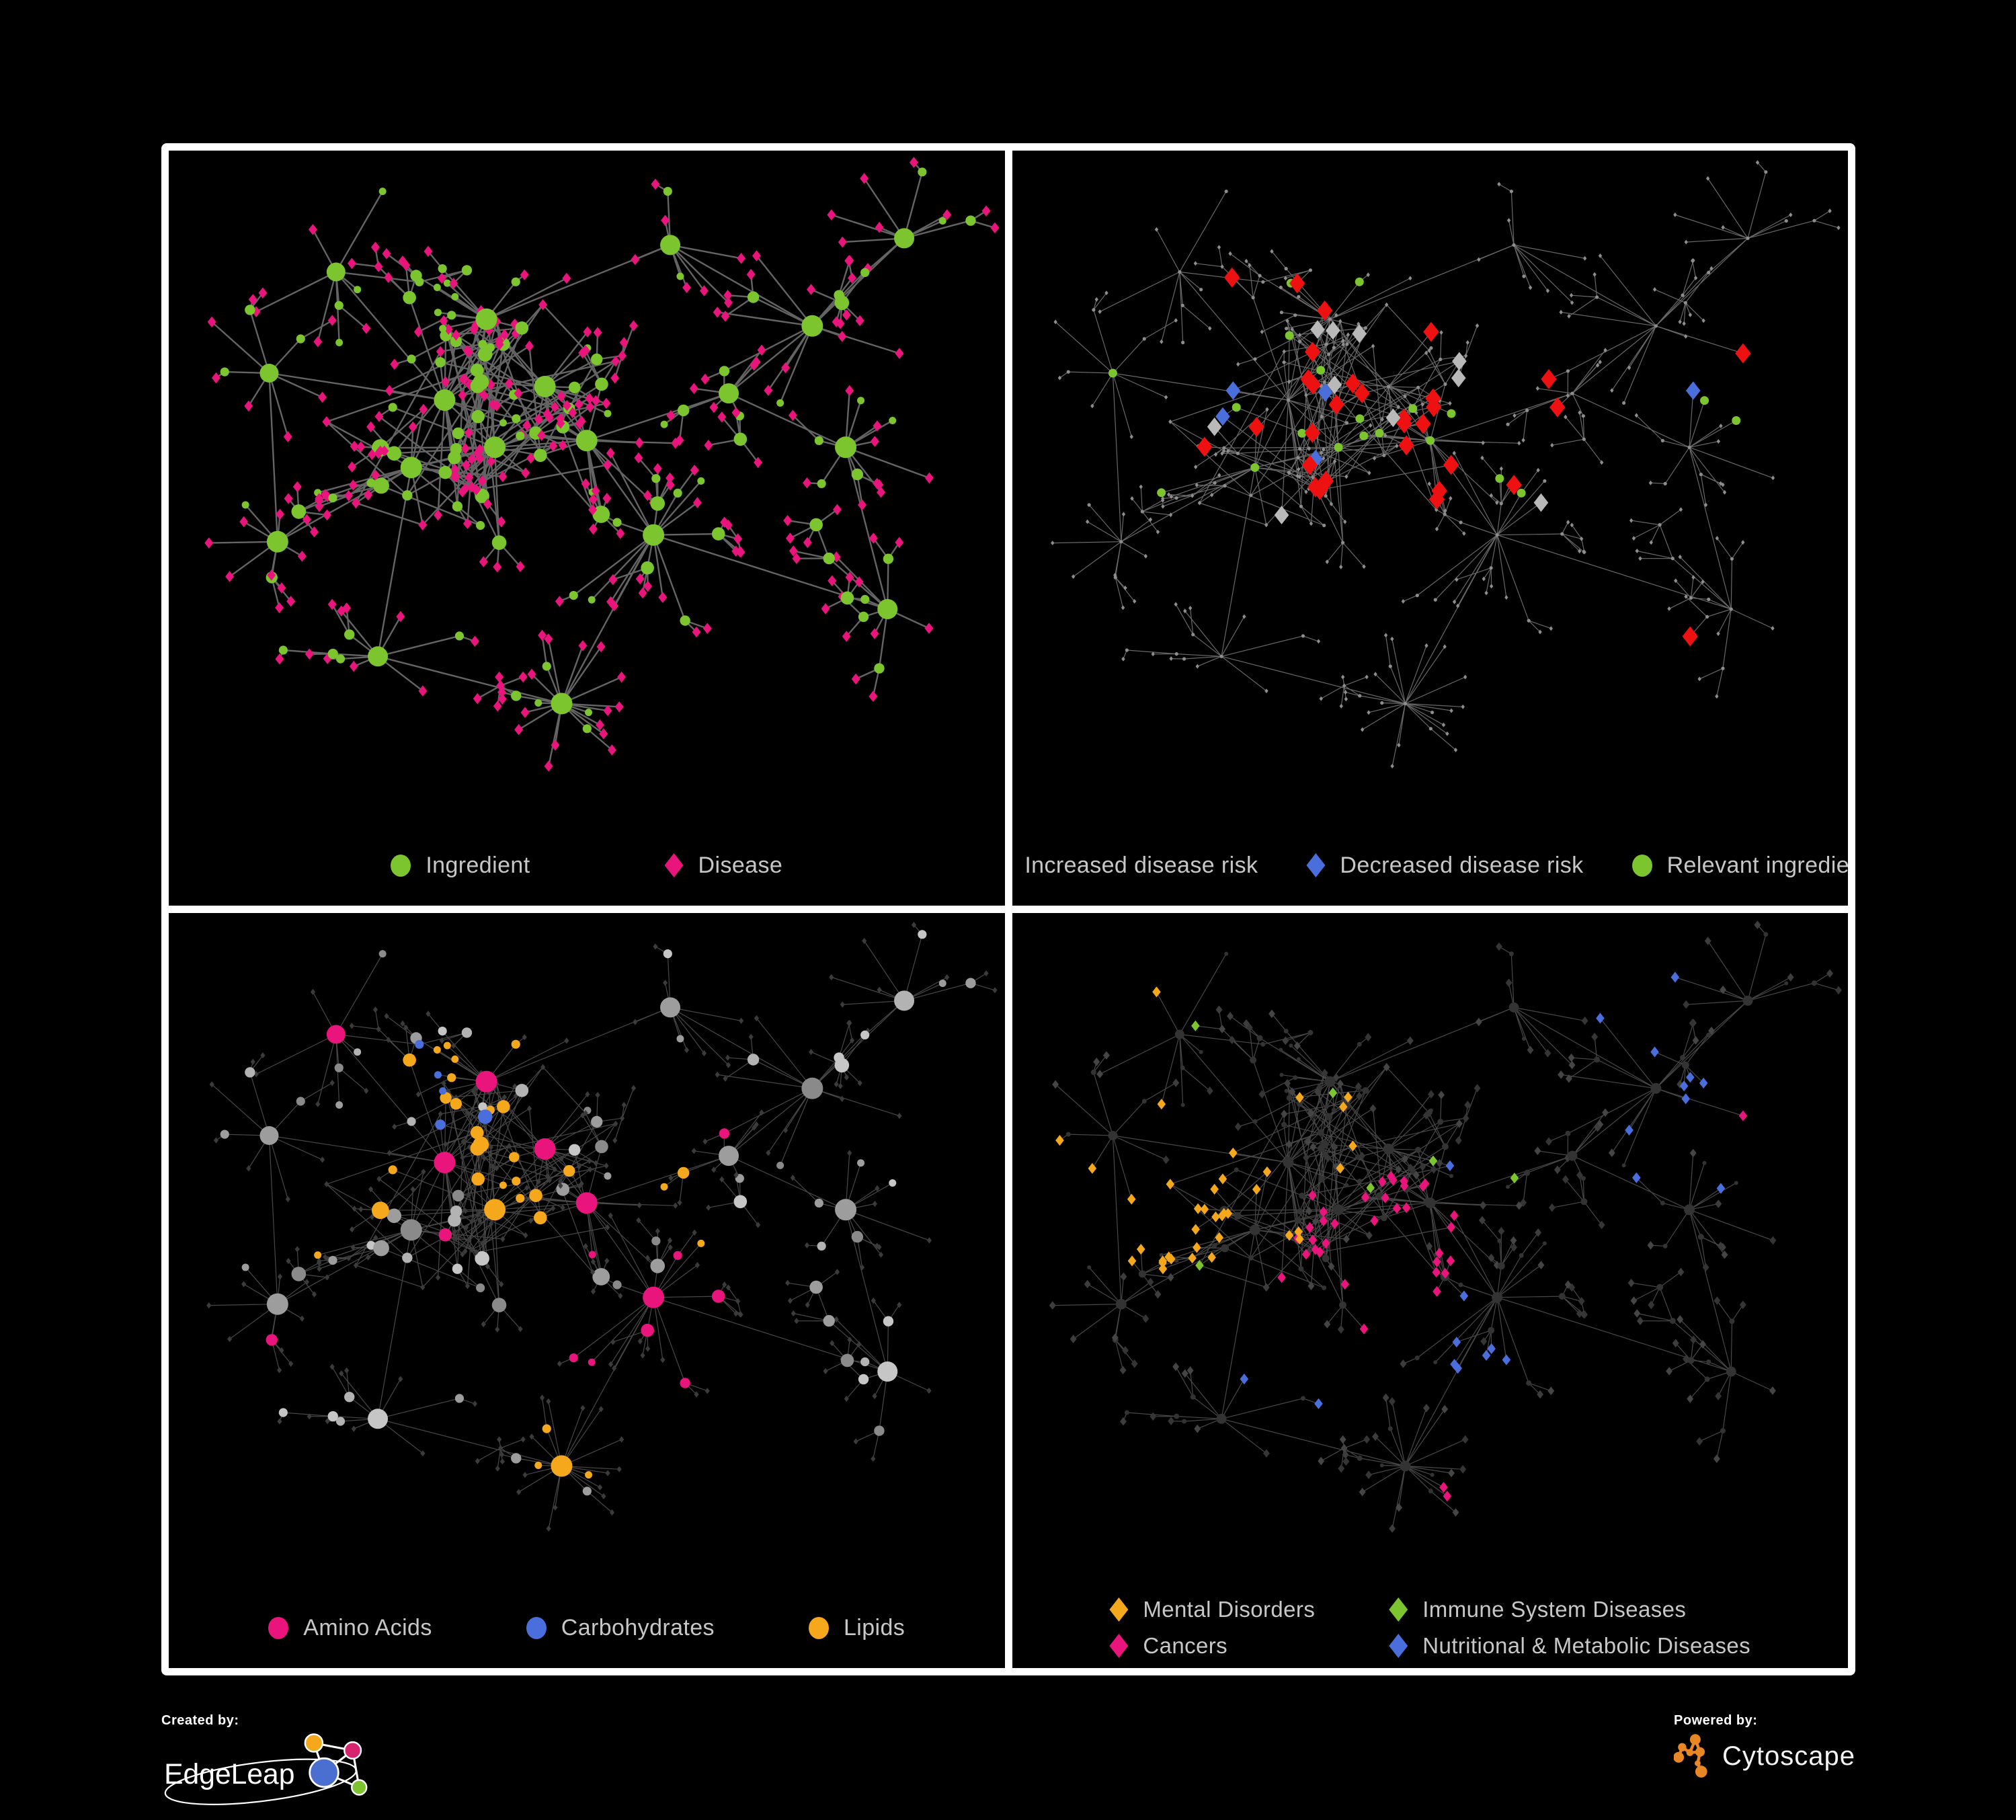 The height and width of the screenshot is (1820, 2016). I want to click on cytoscape-wordmark: Cytoscape, so click(1788, 1756).